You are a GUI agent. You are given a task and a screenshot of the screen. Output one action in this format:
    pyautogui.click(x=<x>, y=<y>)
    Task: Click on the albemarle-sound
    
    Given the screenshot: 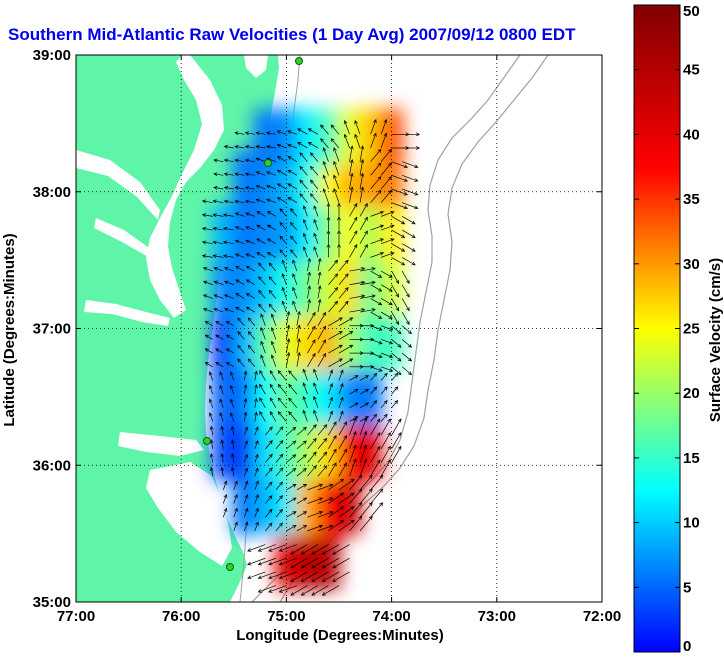 What is the action you would take?
    pyautogui.click(x=161, y=444)
    